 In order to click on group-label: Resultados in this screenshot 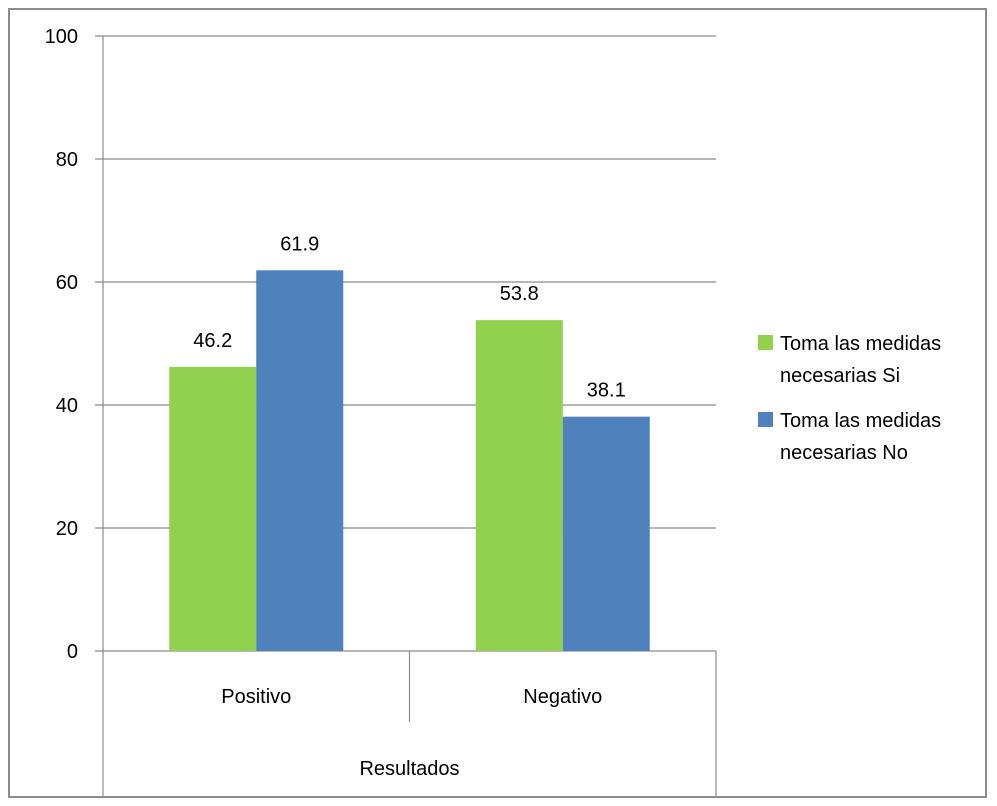, I will do `click(409, 769)`.